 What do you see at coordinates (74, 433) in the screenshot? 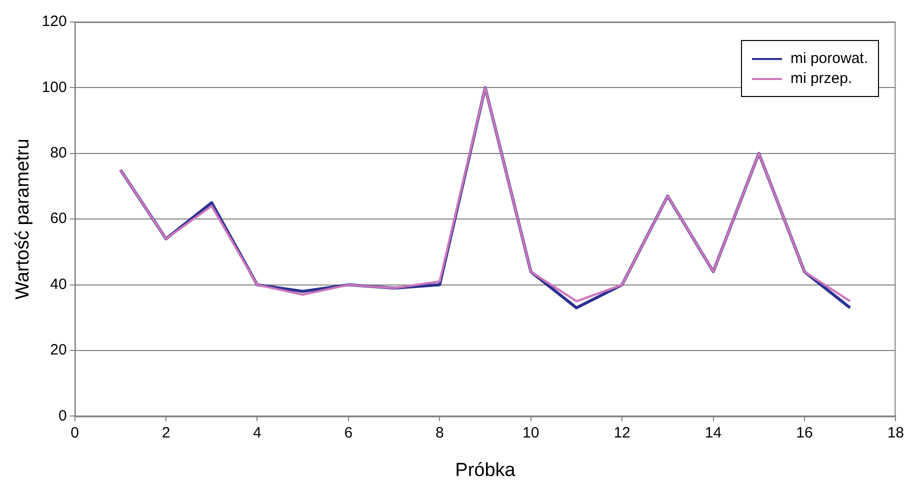
I see `x-tick-label: 0` at bounding box center [74, 433].